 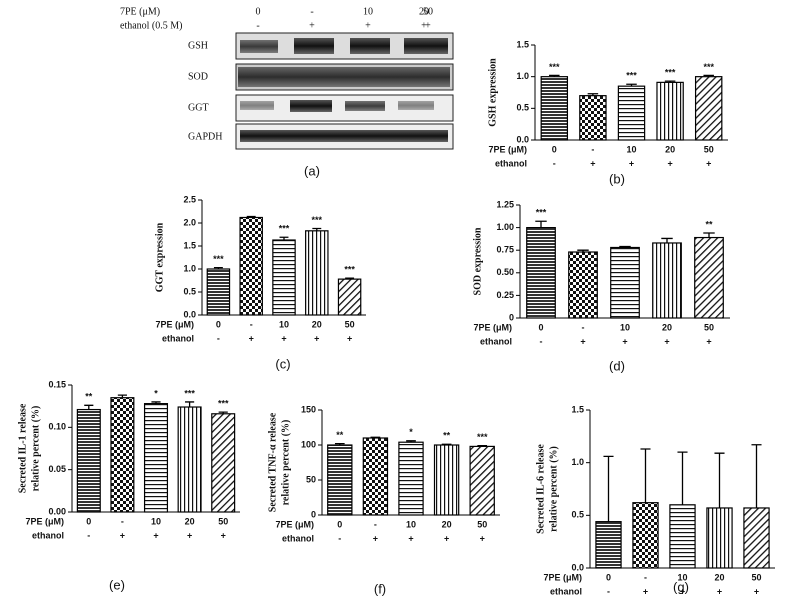 What do you see at coordinates (22, 448) in the screenshot?
I see `y-axis-label: Secreted IL-1 release` at bounding box center [22, 448].